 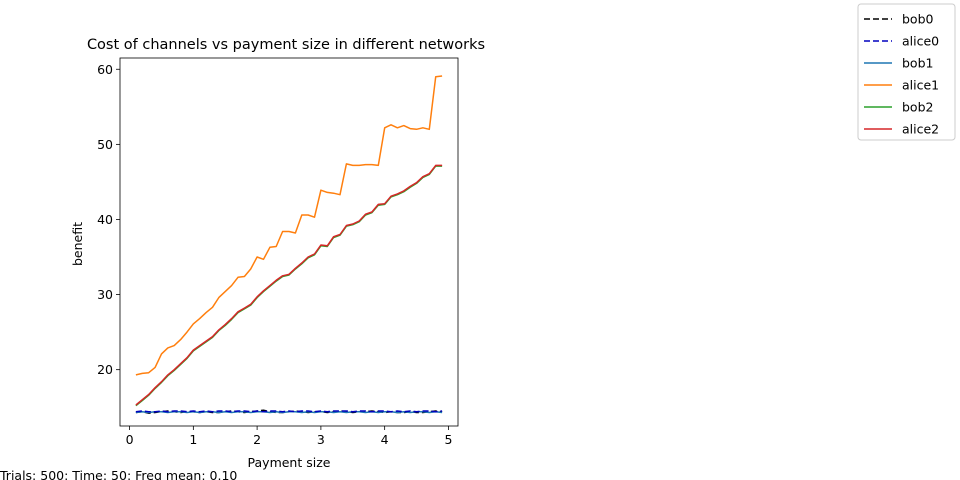 What do you see at coordinates (118, 474) in the screenshot?
I see `footer-text: Trials: 500: Time: 50: Freq mean: 0.10` at bounding box center [118, 474].